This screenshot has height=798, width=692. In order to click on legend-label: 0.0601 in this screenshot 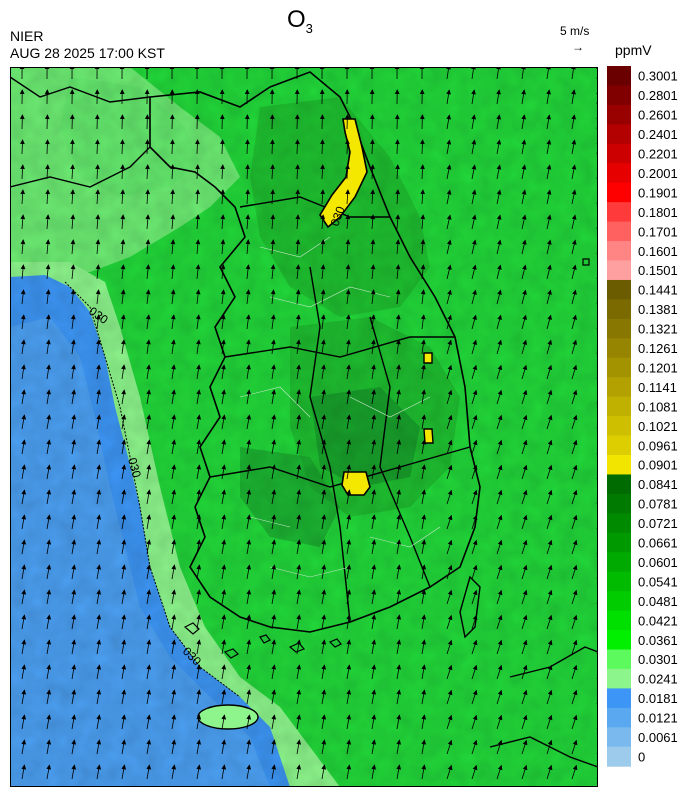, I will do `click(658, 562)`.